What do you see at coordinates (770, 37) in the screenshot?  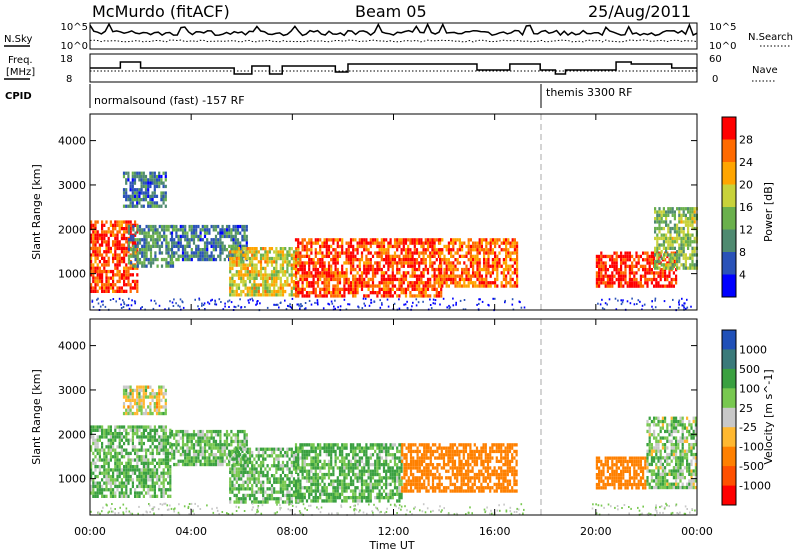 I see `n-search-label: N.Search` at bounding box center [770, 37].